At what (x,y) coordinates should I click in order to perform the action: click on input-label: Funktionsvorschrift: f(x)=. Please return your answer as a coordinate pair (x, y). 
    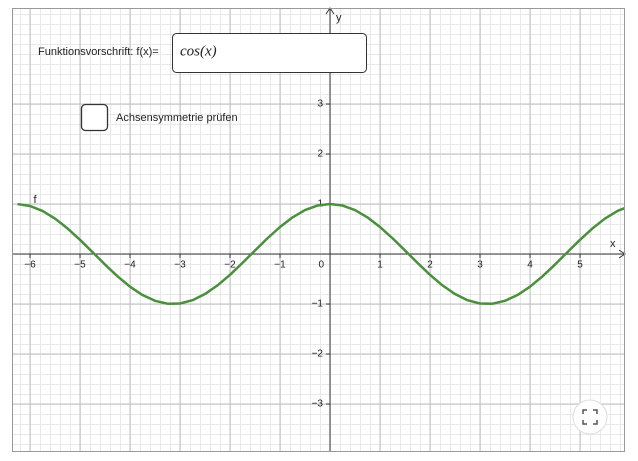
    Looking at the image, I should click on (98, 52).